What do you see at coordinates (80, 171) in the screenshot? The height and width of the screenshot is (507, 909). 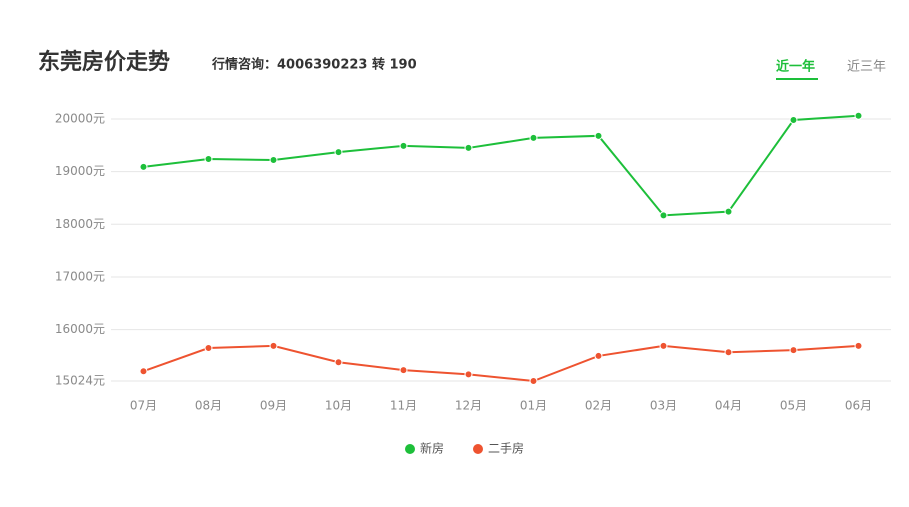 I see `y-tick-label: 19000元` at bounding box center [80, 171].